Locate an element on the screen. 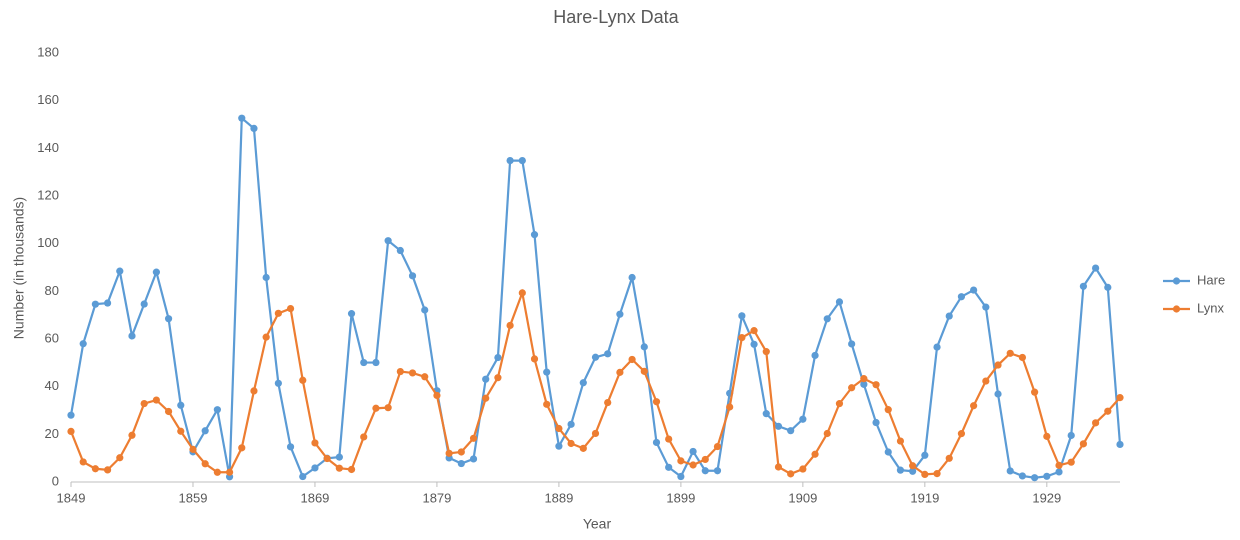  x-tick-label: 1899 is located at coordinates (680, 497).